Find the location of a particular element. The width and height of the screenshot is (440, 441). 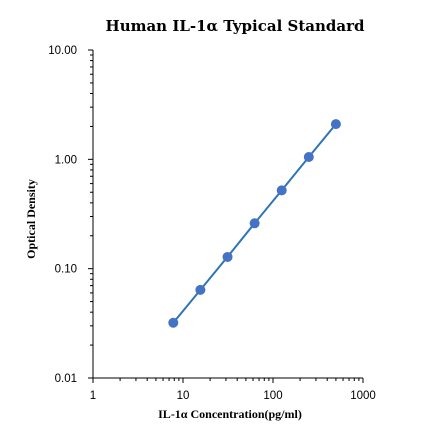

y-tick-label: 0.10 is located at coordinates (66, 270).